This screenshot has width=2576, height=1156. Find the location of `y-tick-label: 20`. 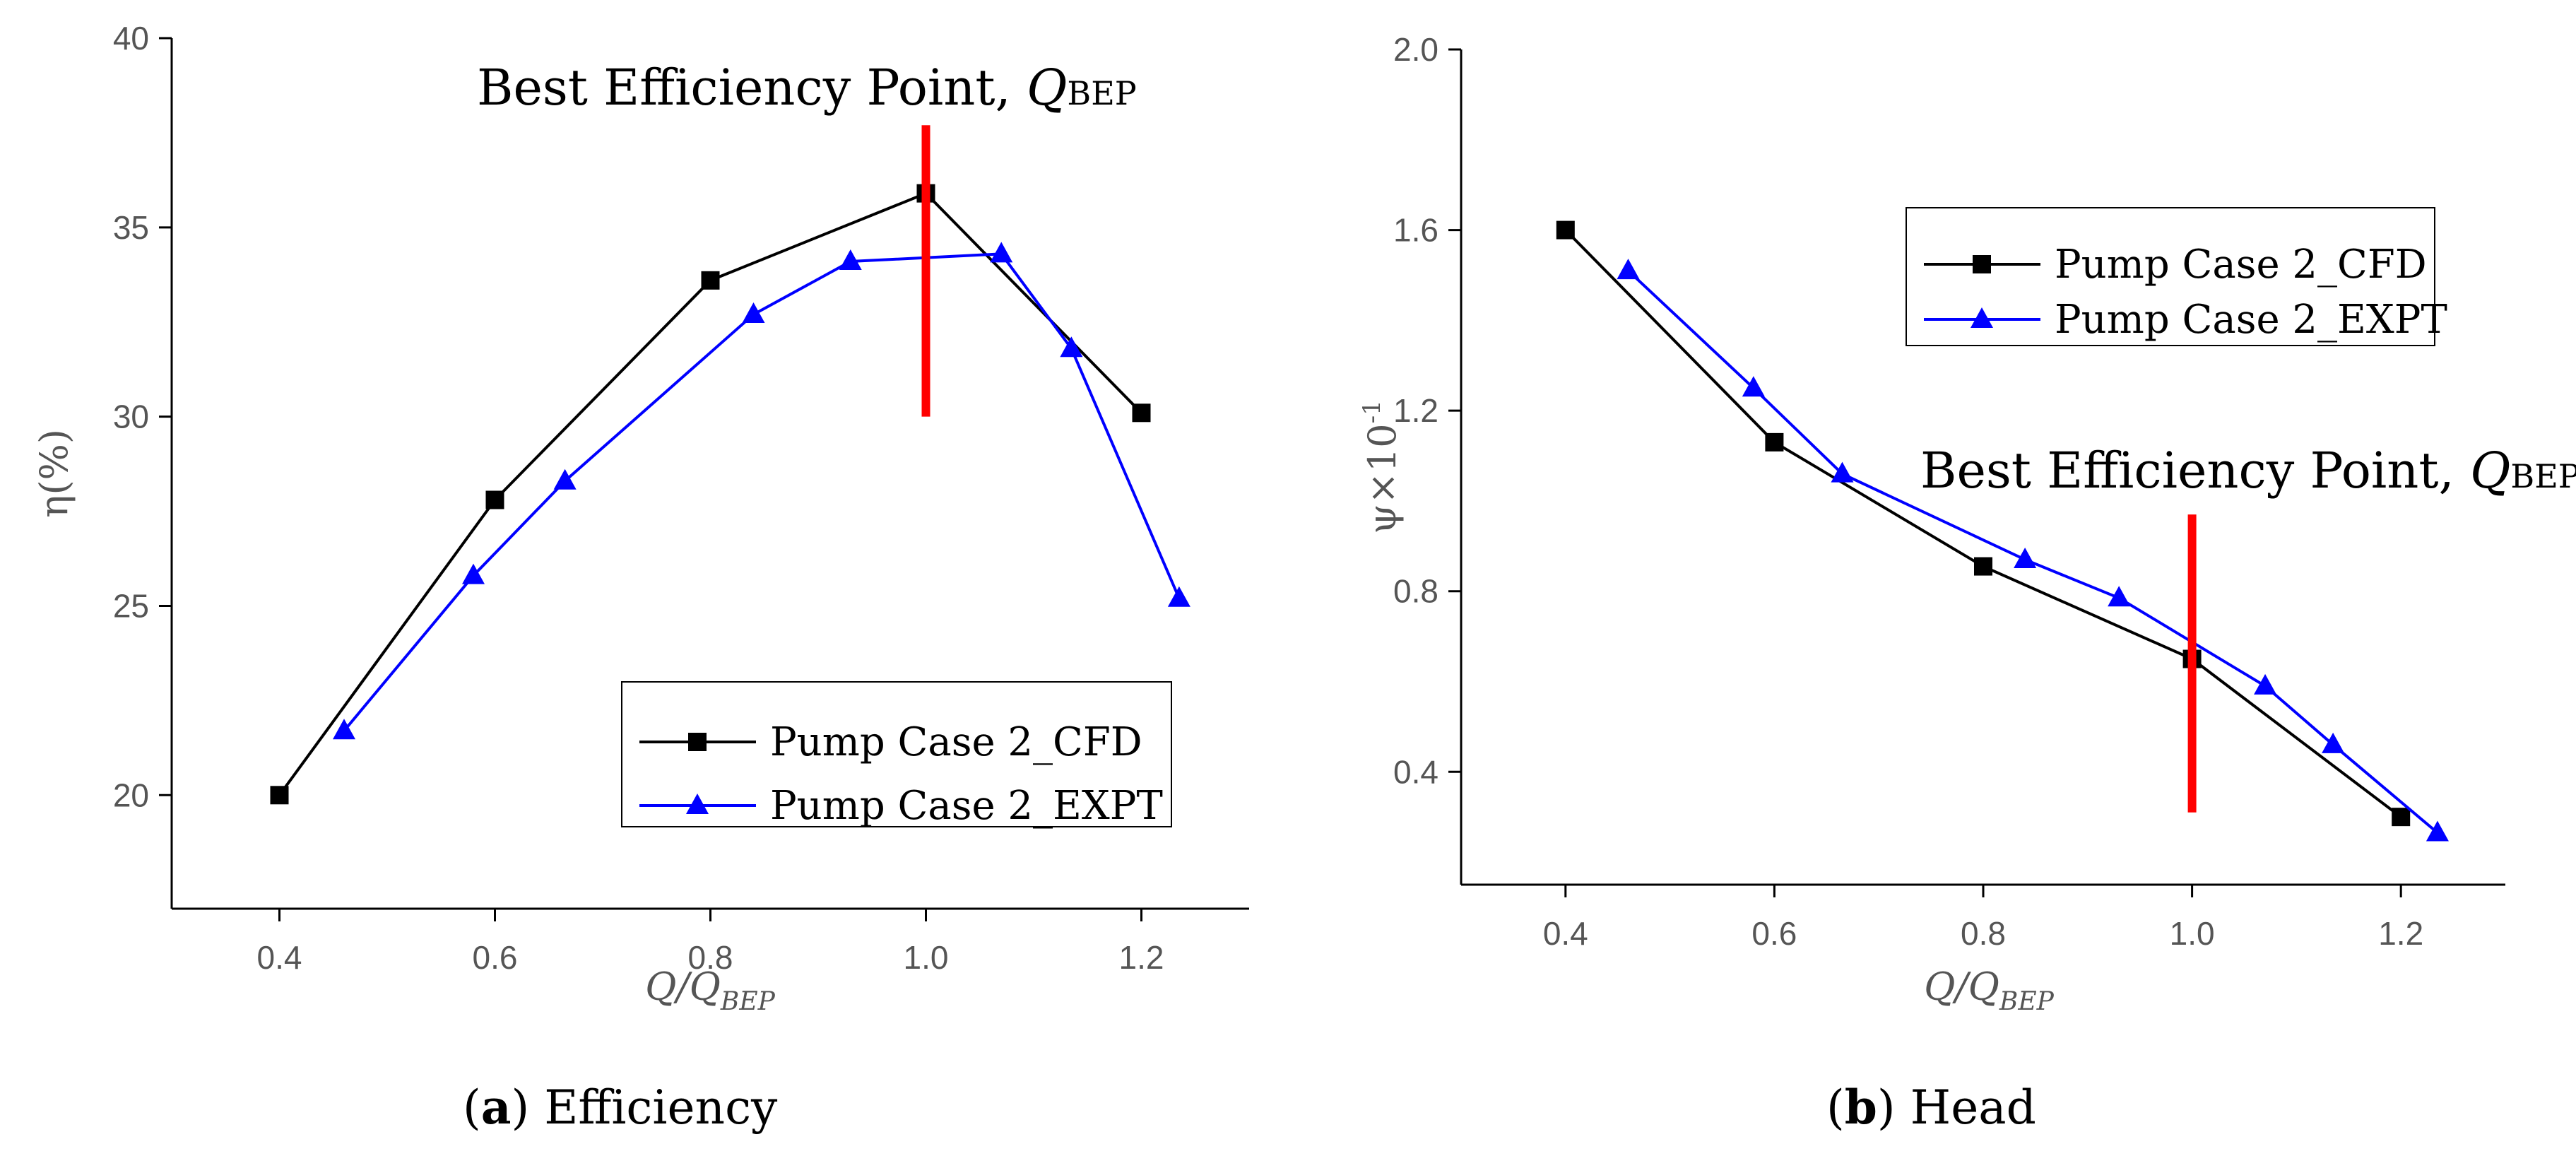

y-tick-label: 20 is located at coordinates (131, 795).